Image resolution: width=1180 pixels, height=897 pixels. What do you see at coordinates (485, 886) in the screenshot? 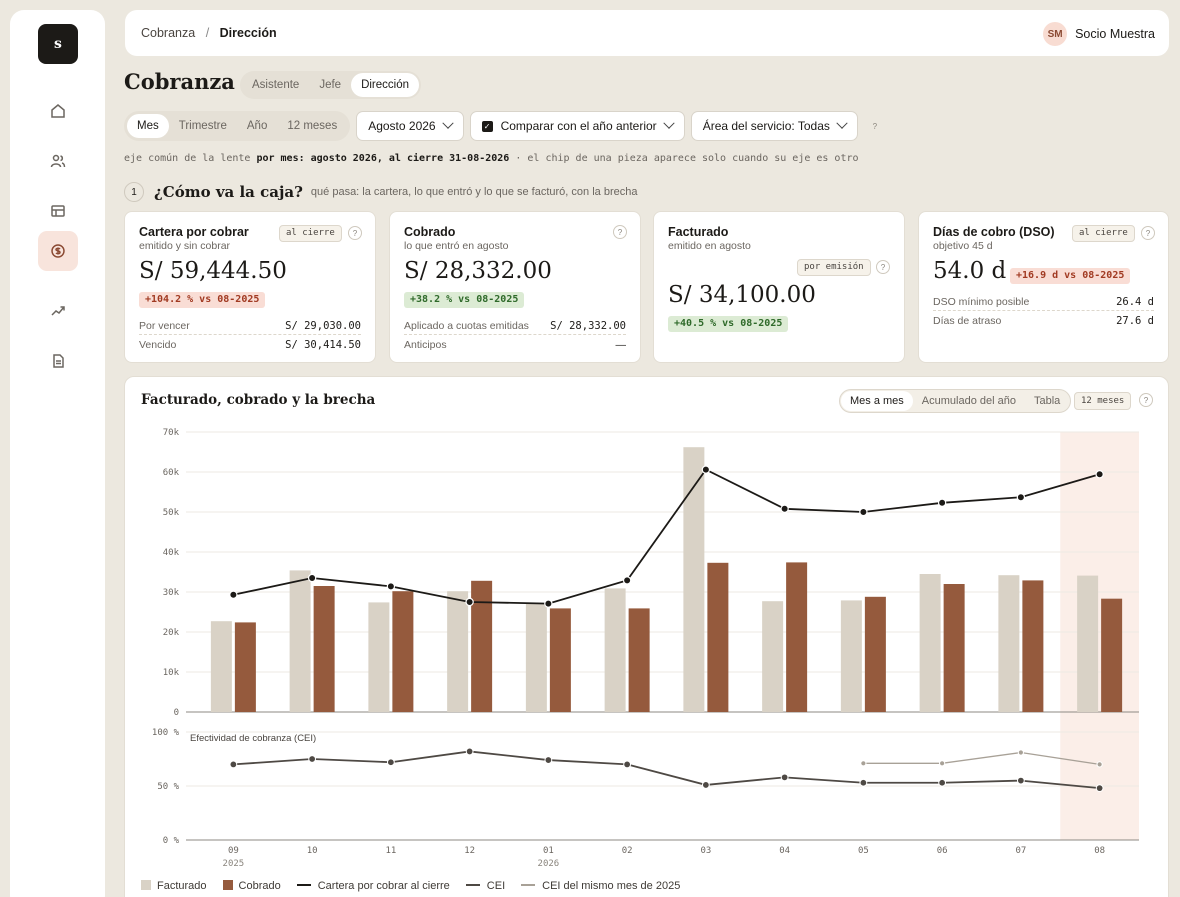
I see `legend-cei: CEI` at bounding box center [485, 886].